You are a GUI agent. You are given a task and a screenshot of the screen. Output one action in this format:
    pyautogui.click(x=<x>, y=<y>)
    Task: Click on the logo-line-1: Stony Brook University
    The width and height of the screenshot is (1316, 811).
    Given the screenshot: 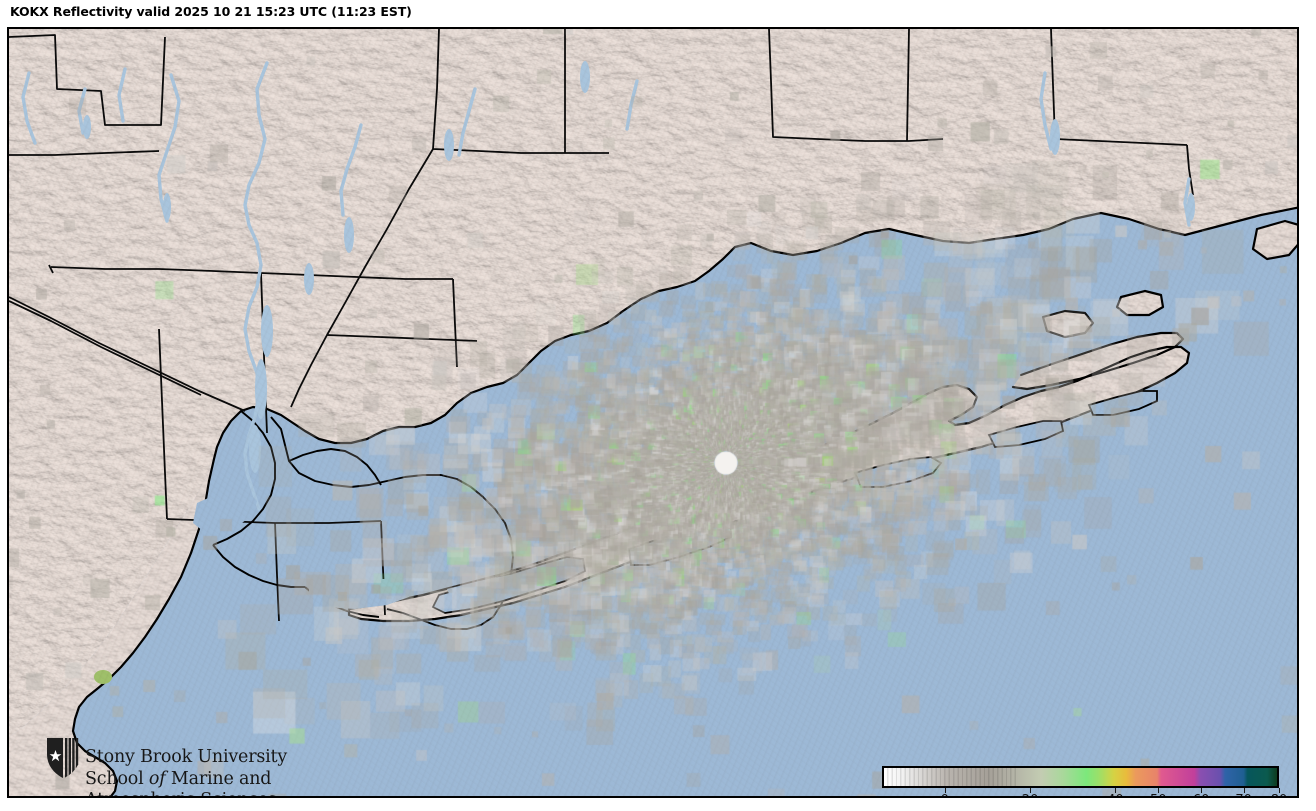 What is the action you would take?
    pyautogui.click(x=186, y=757)
    